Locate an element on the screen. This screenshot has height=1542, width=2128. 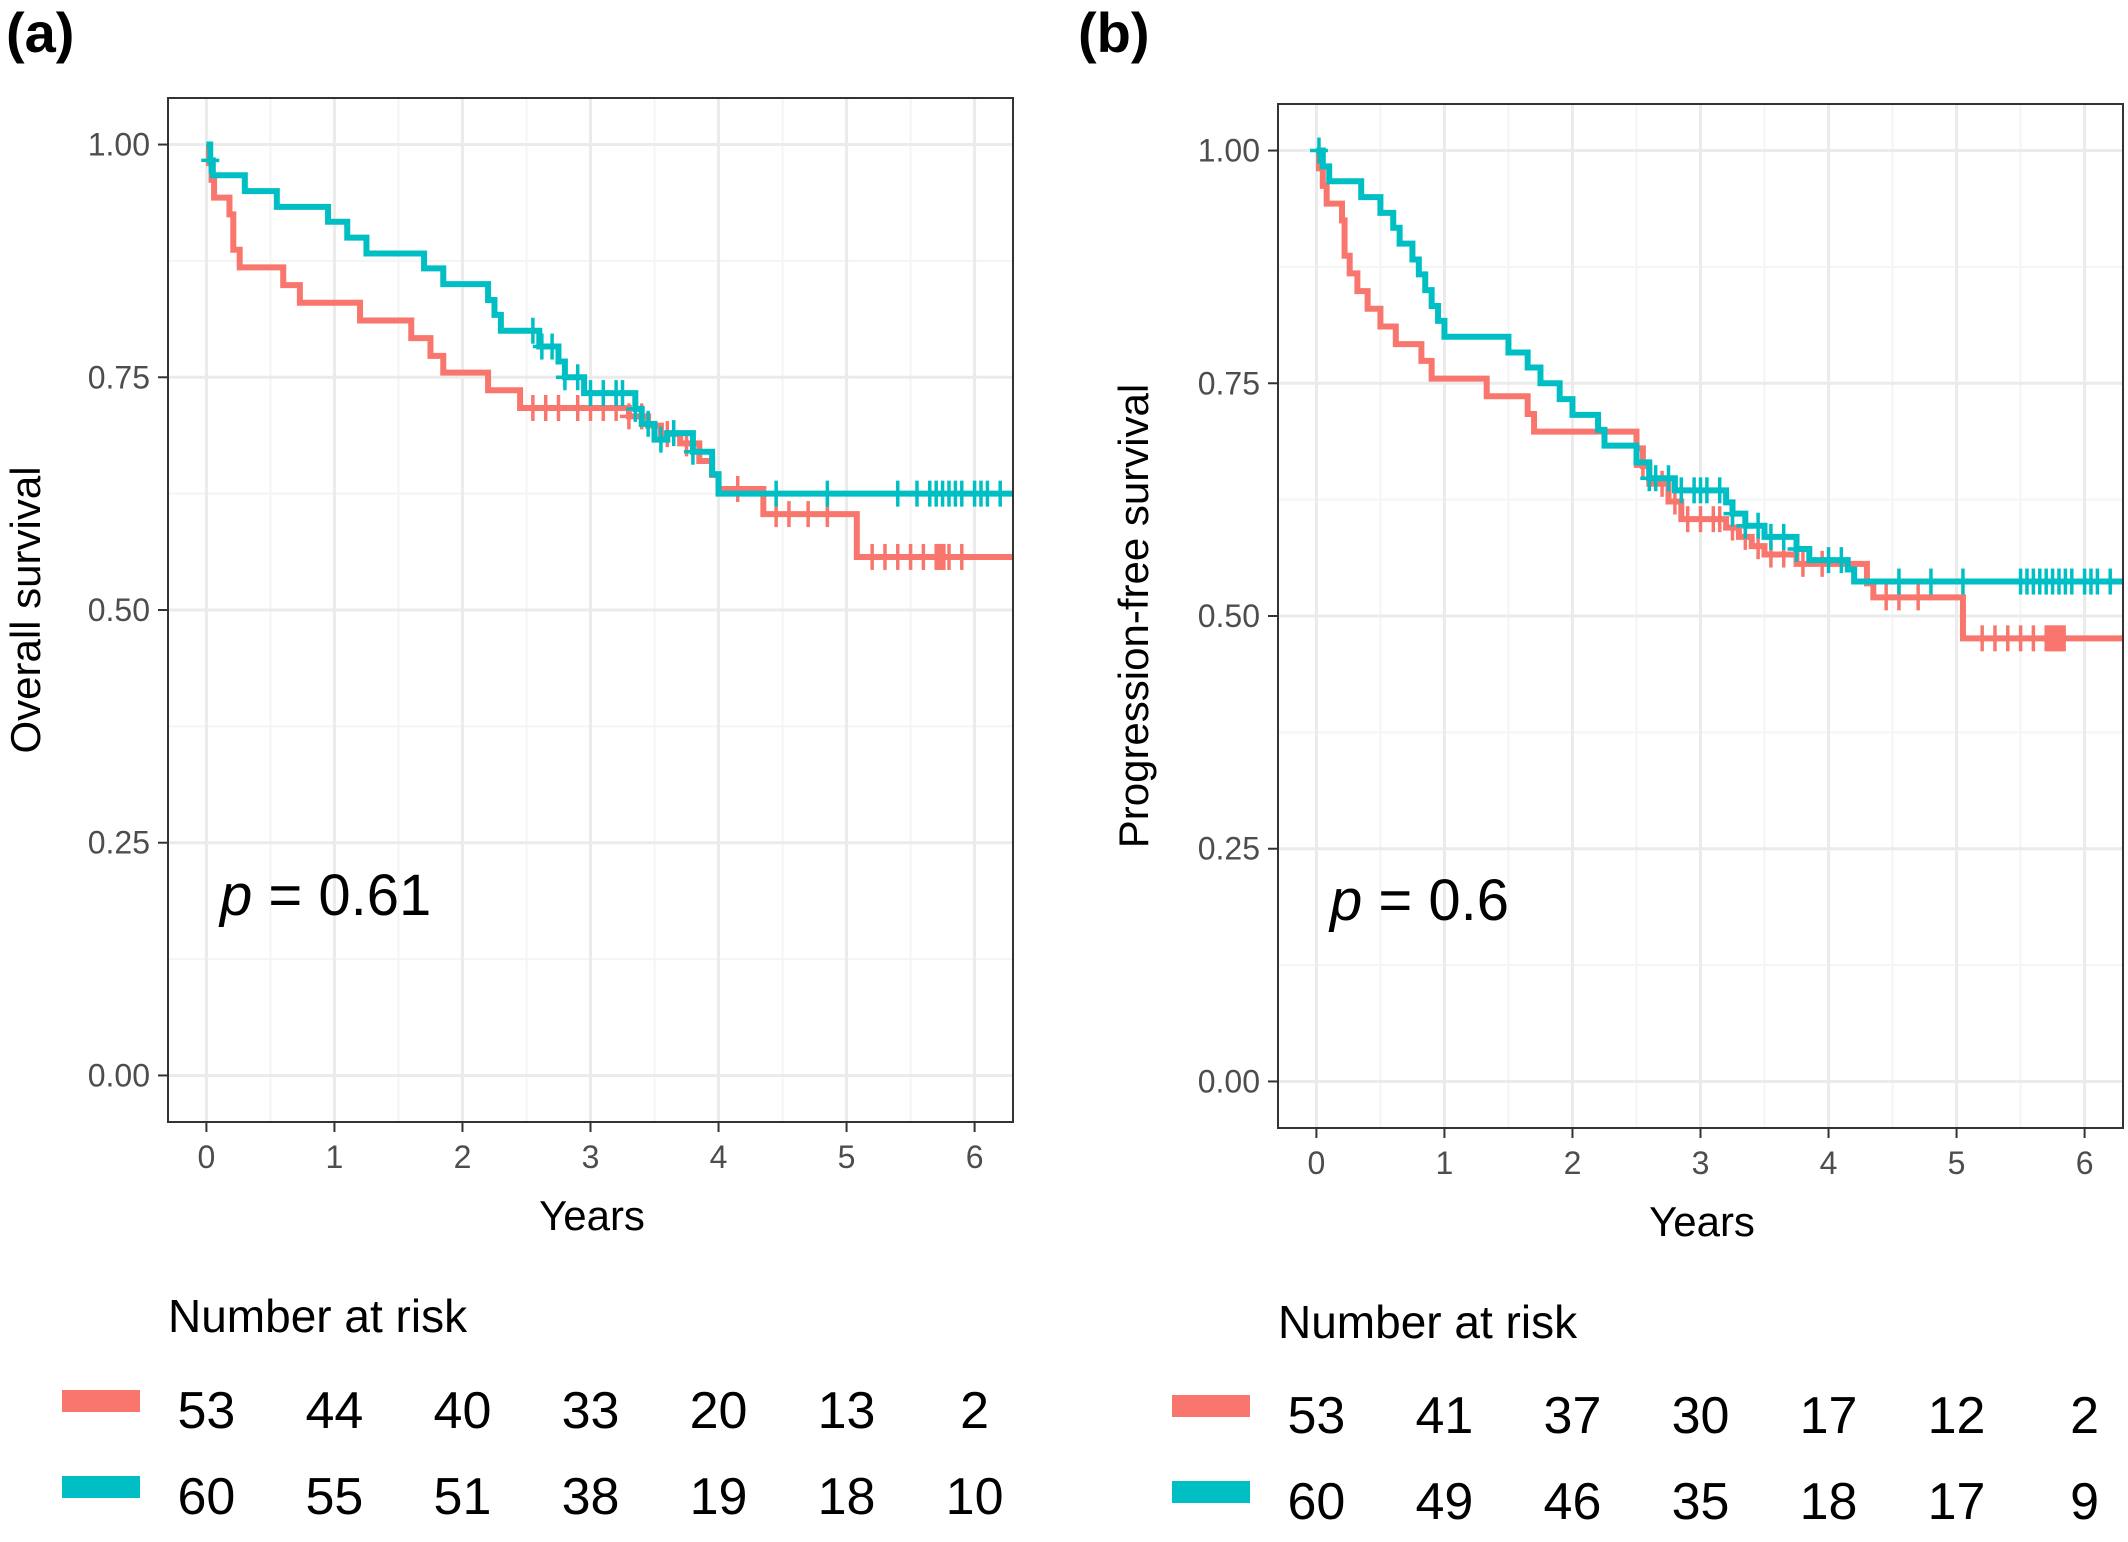
risk-count: 37 is located at coordinates (1573, 1416).